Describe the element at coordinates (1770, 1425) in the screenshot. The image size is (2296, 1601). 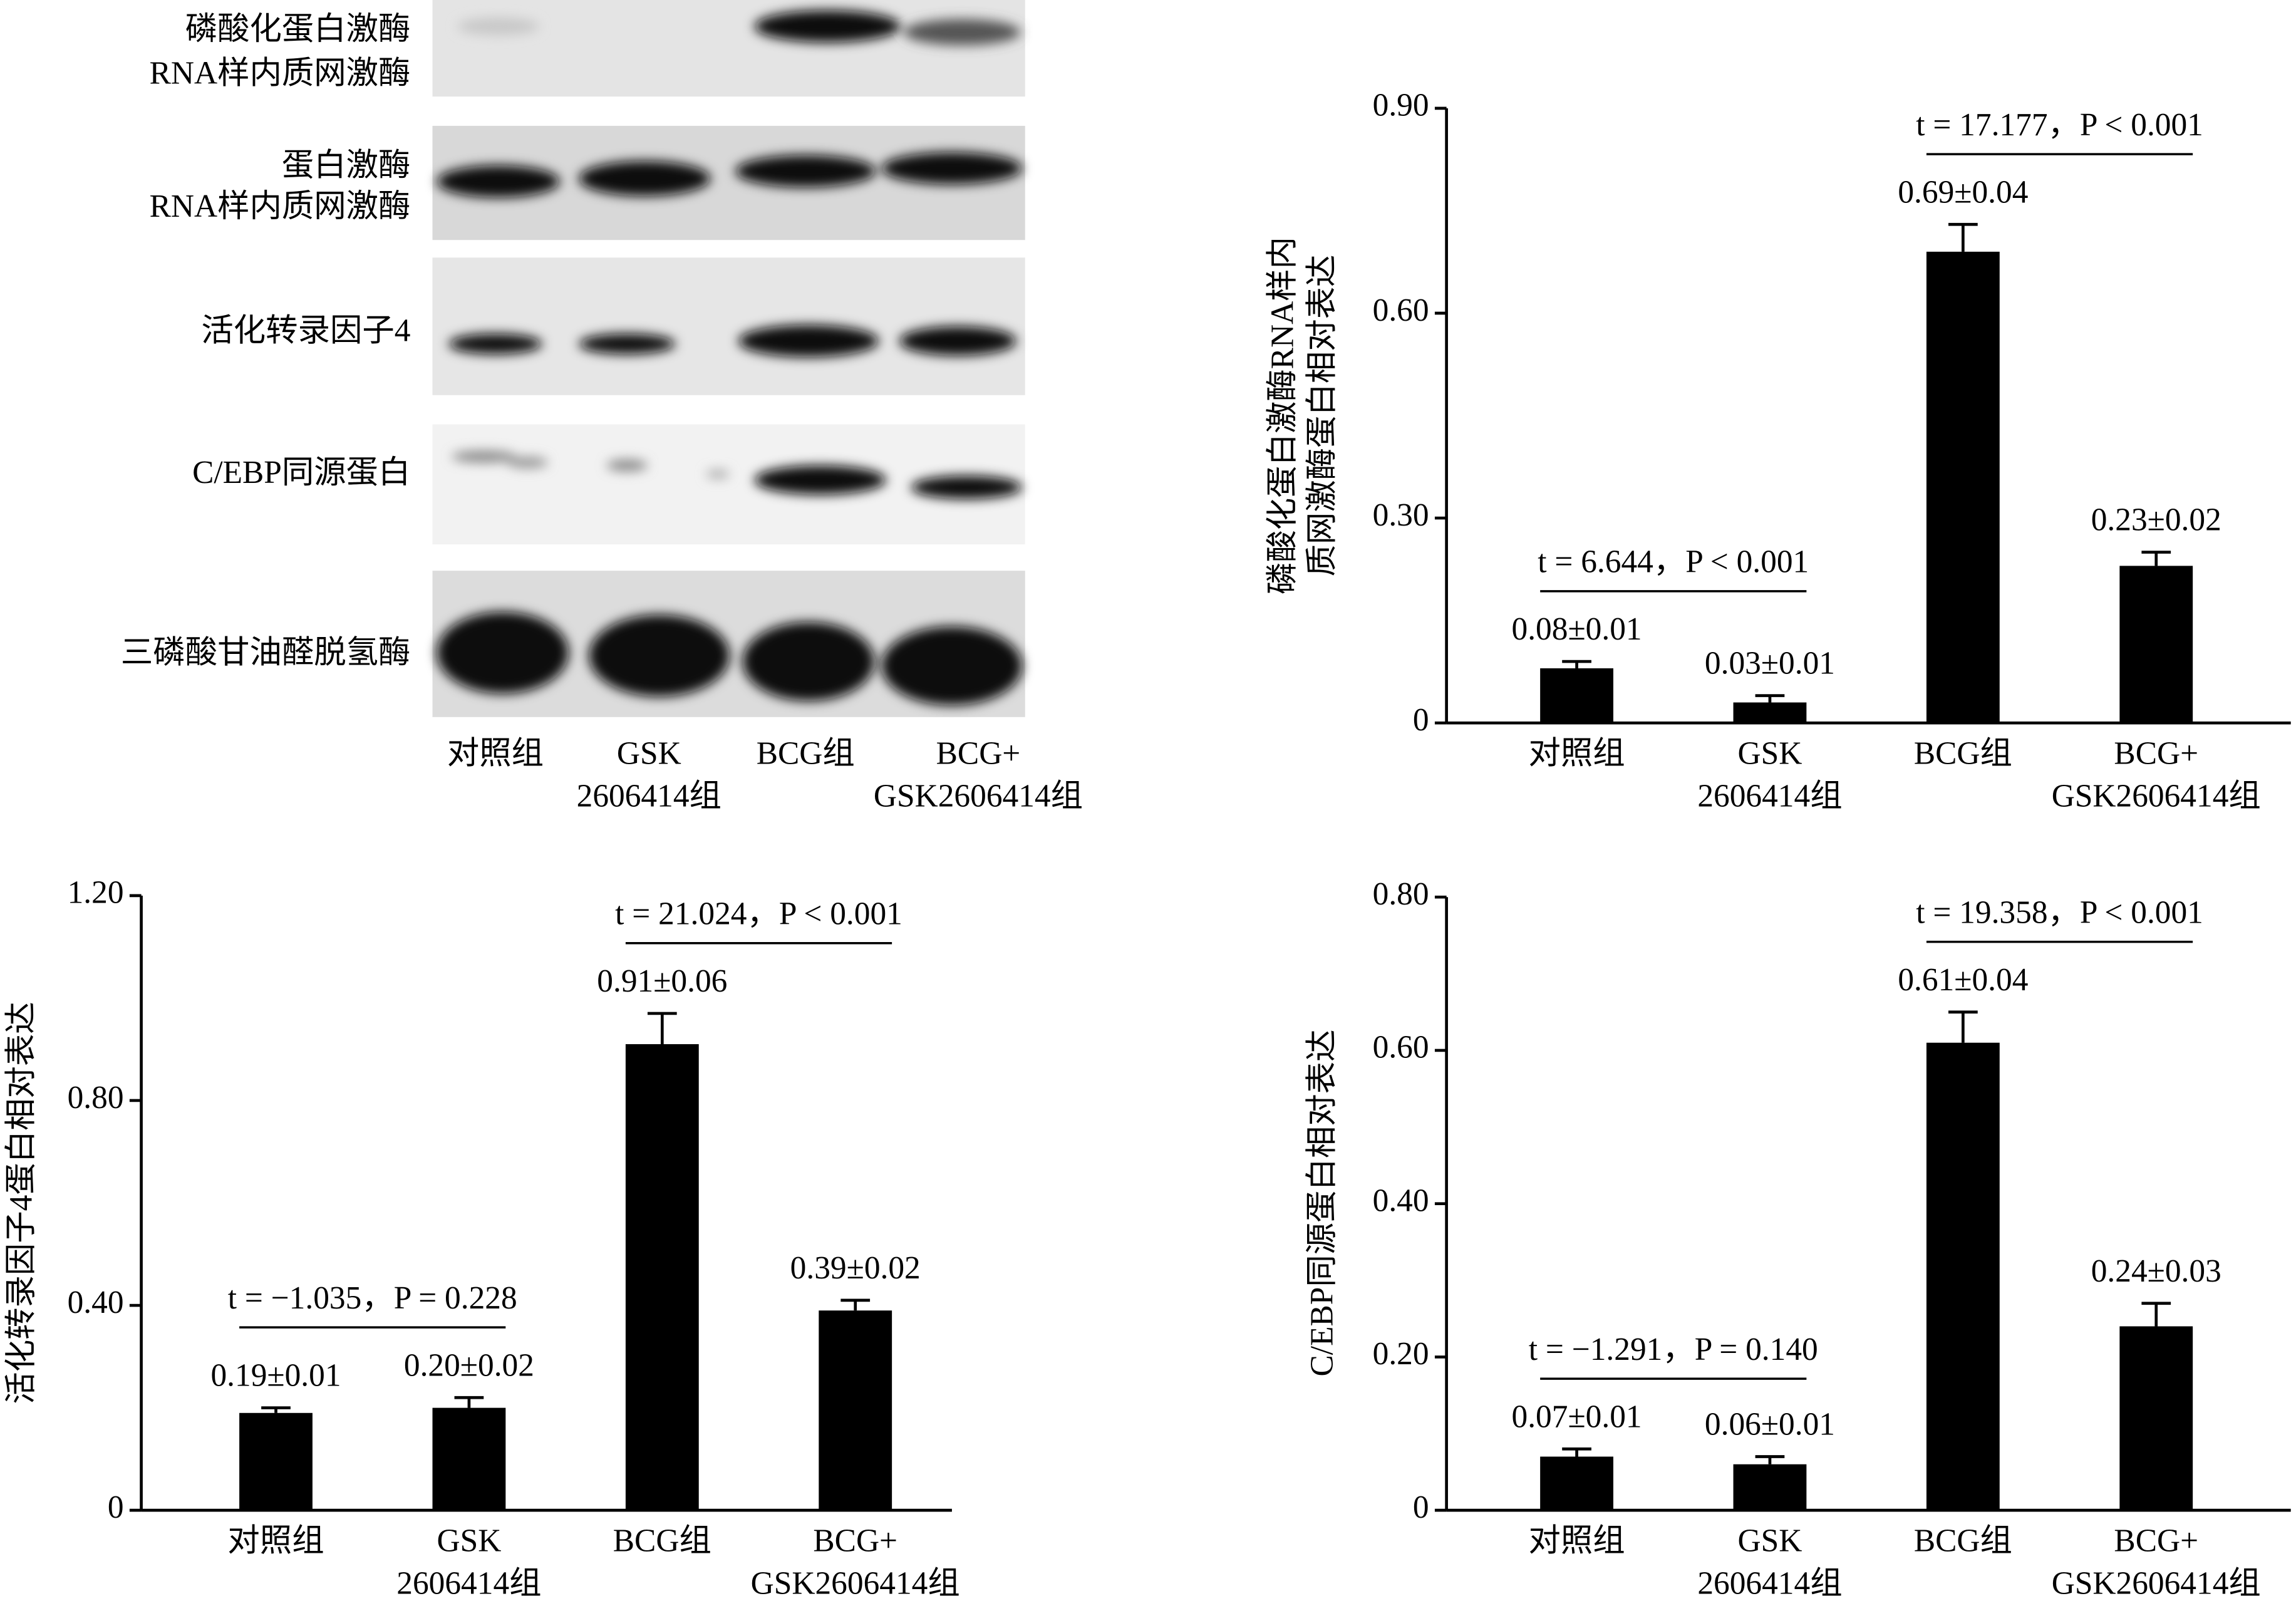
I see `value-label: 0.06±0.01` at that location.